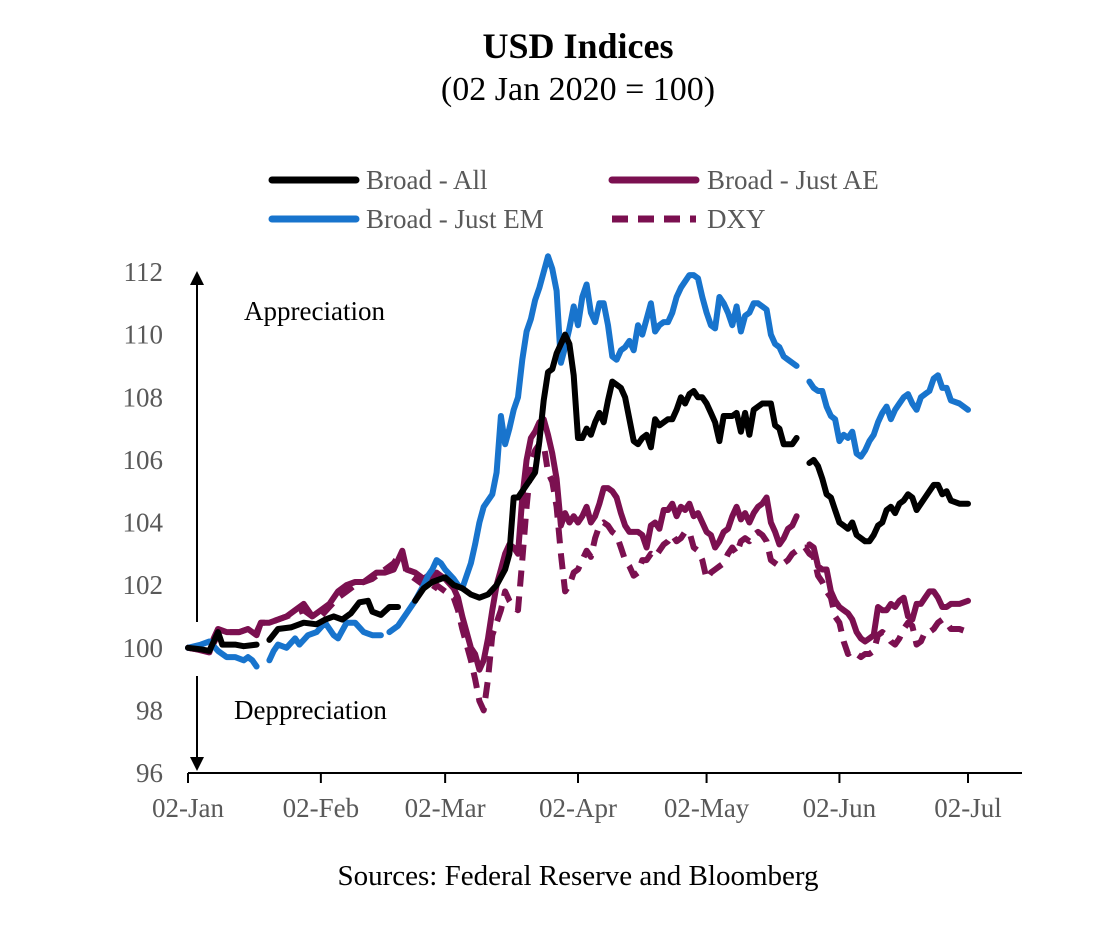  What do you see at coordinates (578, 89) in the screenshot?
I see `chart-subtitle: (02 Jan 2020 = 100)` at bounding box center [578, 89].